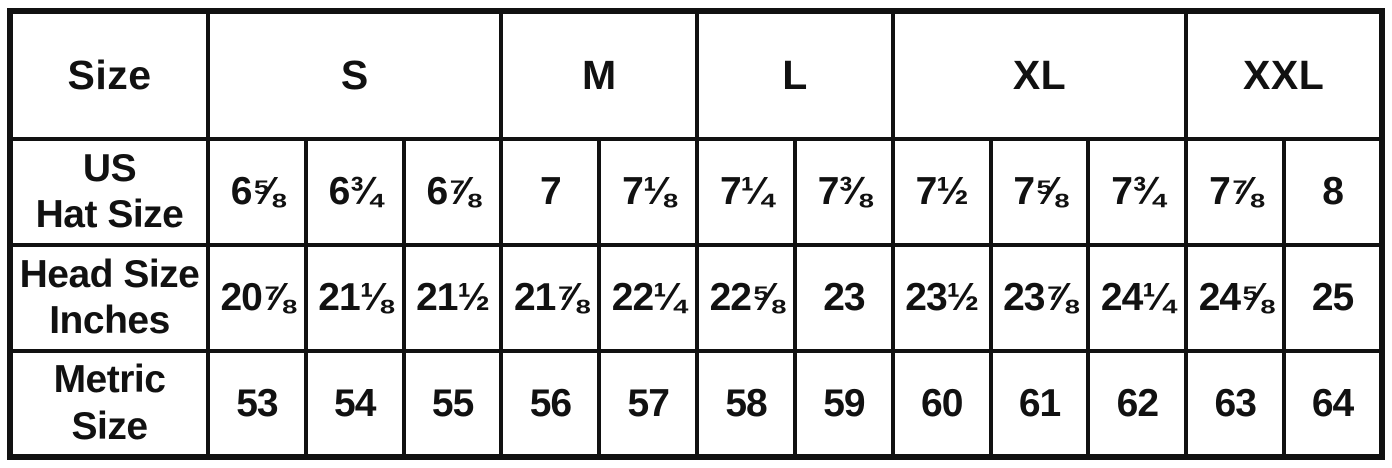 The width and height of the screenshot is (1392, 468). What do you see at coordinates (1333, 298) in the screenshot?
I see `value-cell: 25` at bounding box center [1333, 298].